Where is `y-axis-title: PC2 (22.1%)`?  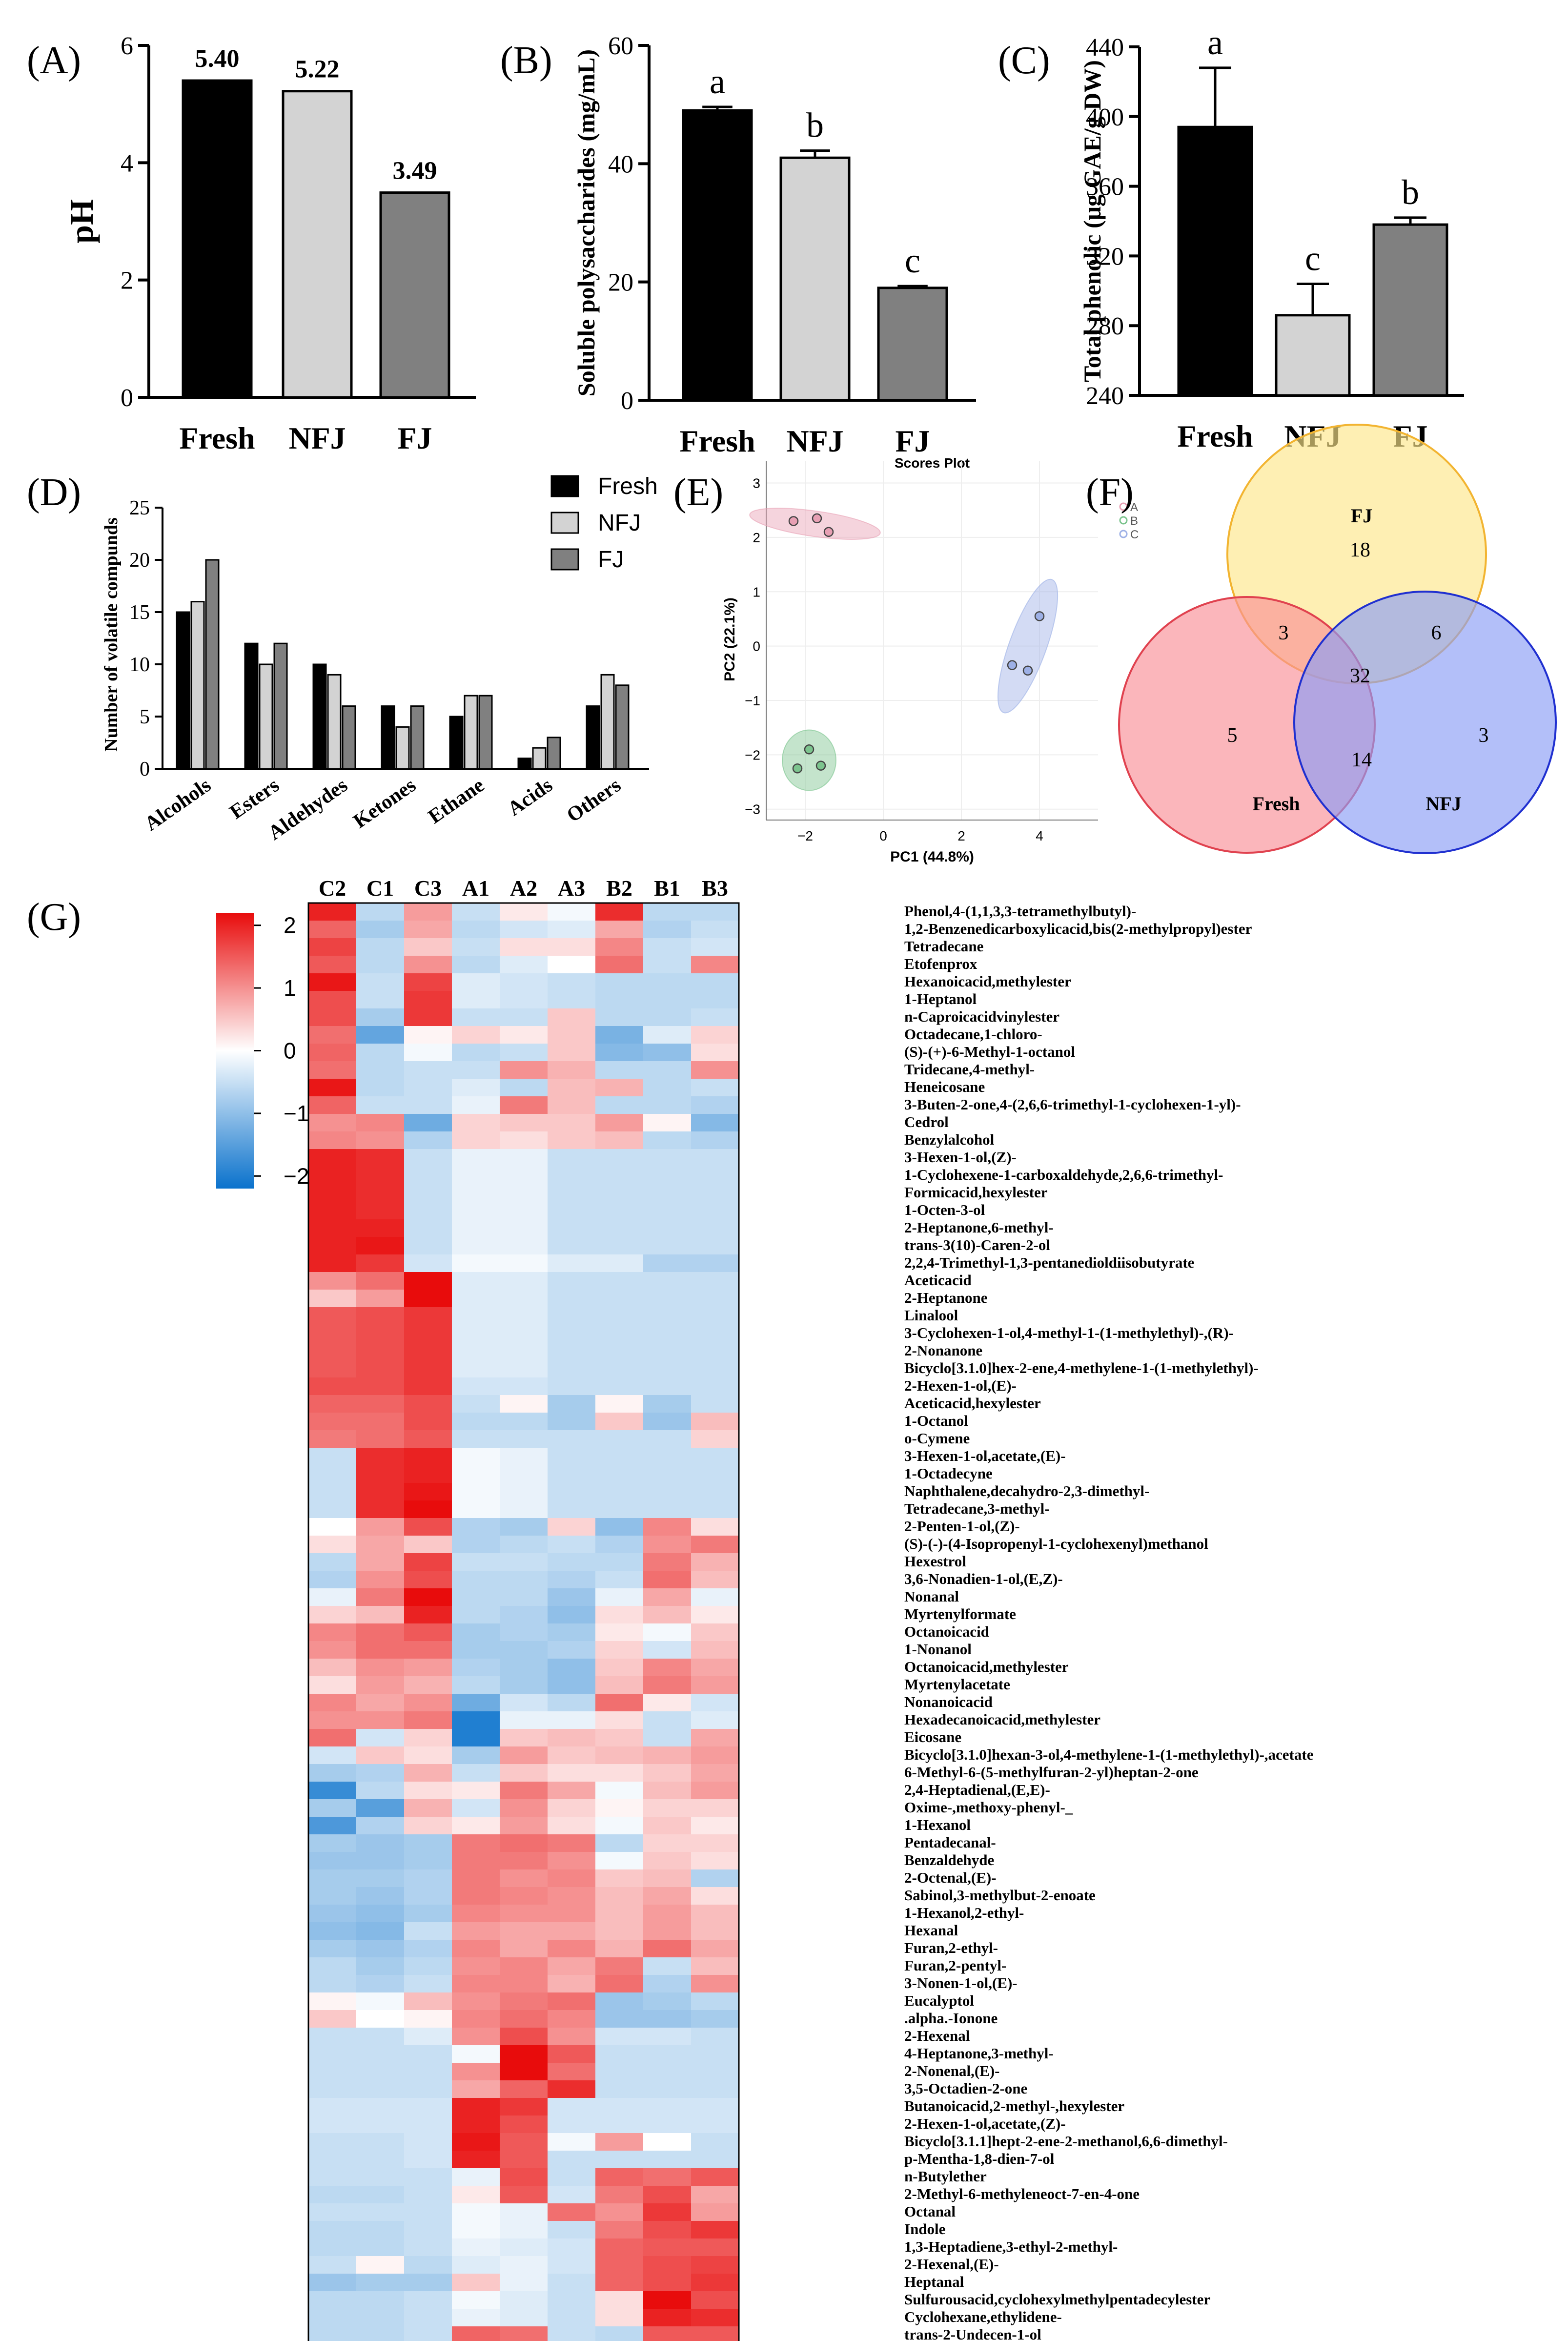 y-axis-title: PC2 (22.1%) is located at coordinates (730, 639).